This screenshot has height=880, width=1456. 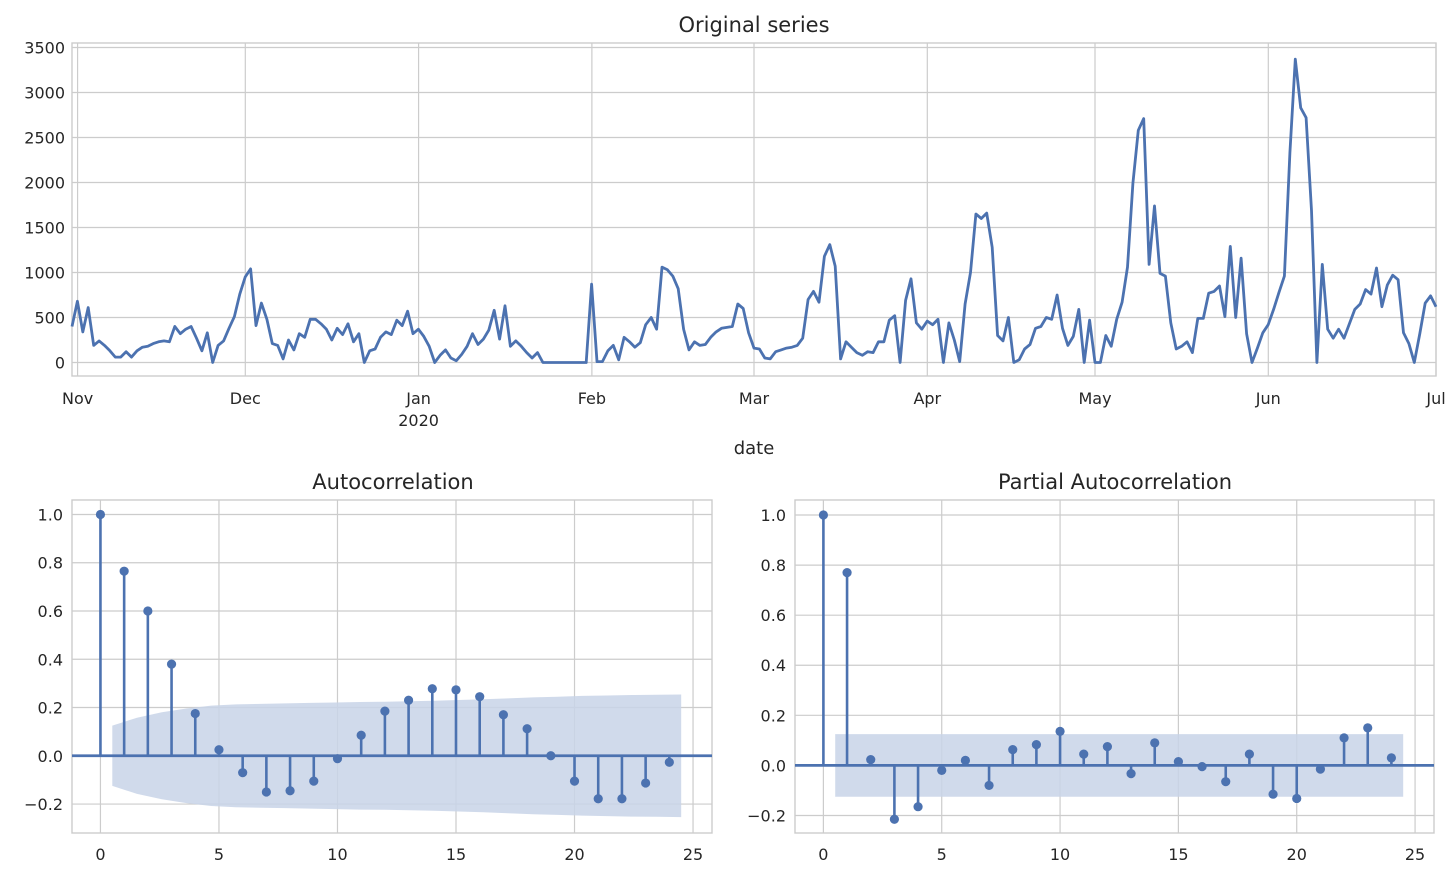 I want to click on y-tick-label: 3000, so click(x=44, y=93).